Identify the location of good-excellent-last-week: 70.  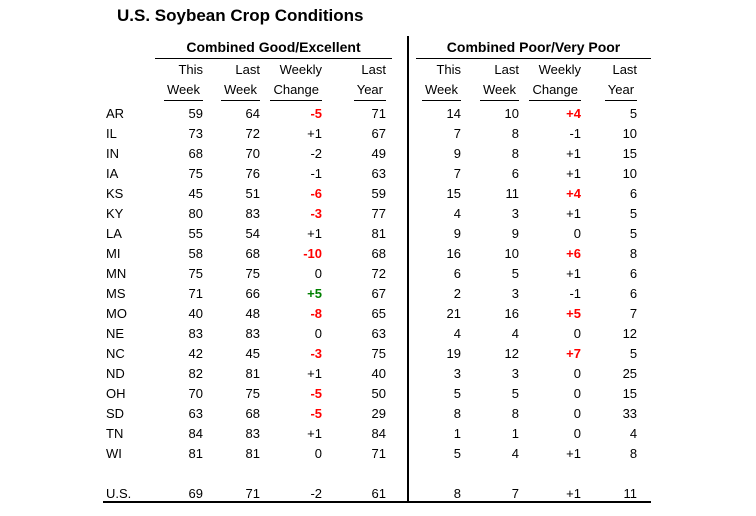
(252, 153).